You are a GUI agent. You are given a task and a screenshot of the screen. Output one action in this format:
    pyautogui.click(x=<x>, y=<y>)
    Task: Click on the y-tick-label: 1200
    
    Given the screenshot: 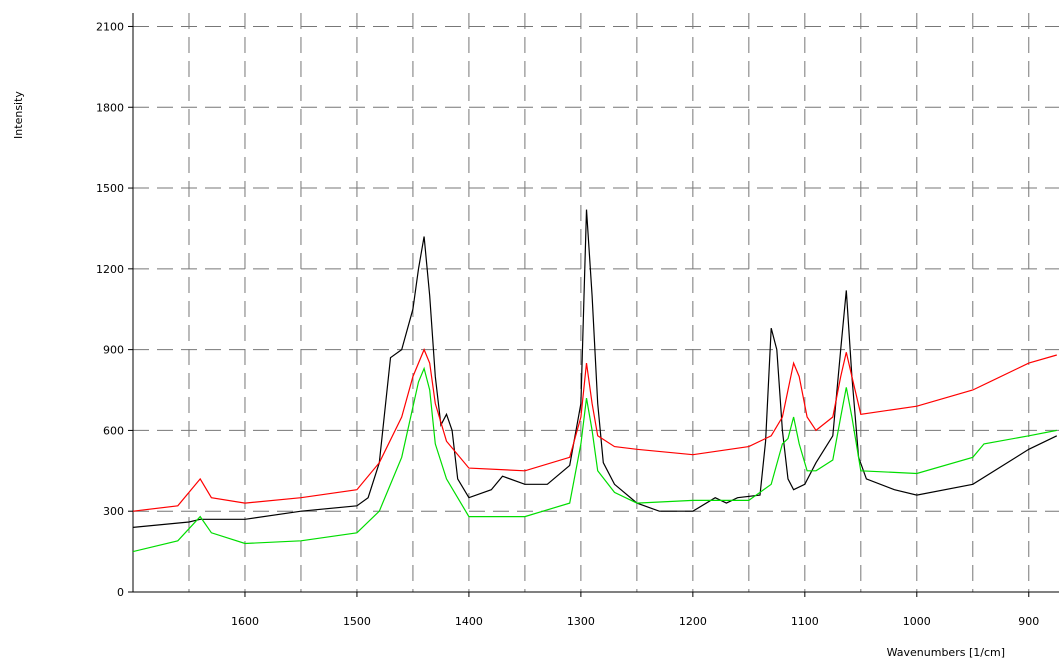 What is the action you would take?
    pyautogui.click(x=110, y=269)
    